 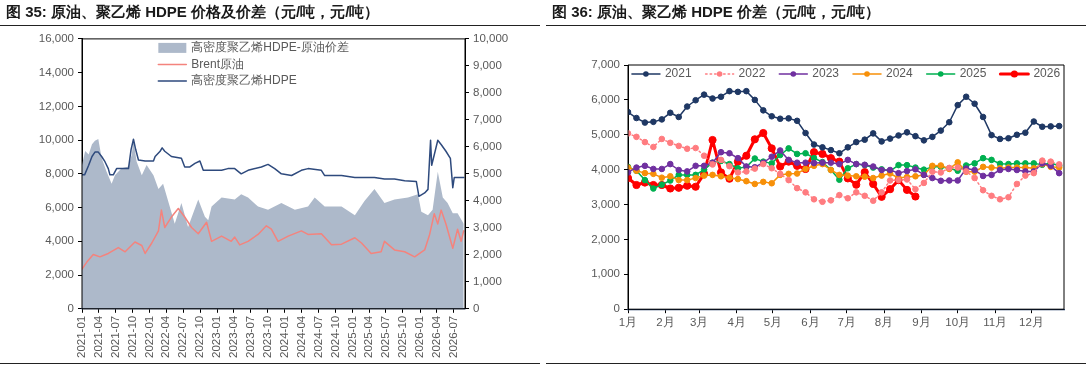 What do you see at coordinates (165, 337) in the screenshot?
I see `x-tick-label: 2022-04` at bounding box center [165, 337].